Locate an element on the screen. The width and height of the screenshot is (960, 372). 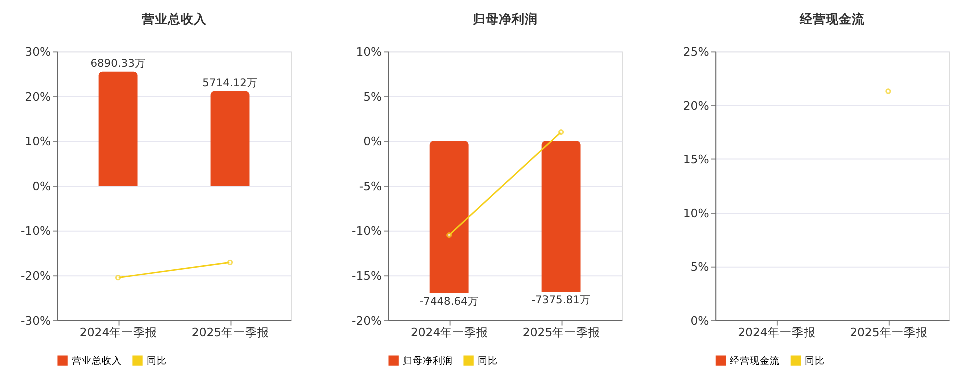
y-tick-label: -15% is located at coordinates (367, 276).